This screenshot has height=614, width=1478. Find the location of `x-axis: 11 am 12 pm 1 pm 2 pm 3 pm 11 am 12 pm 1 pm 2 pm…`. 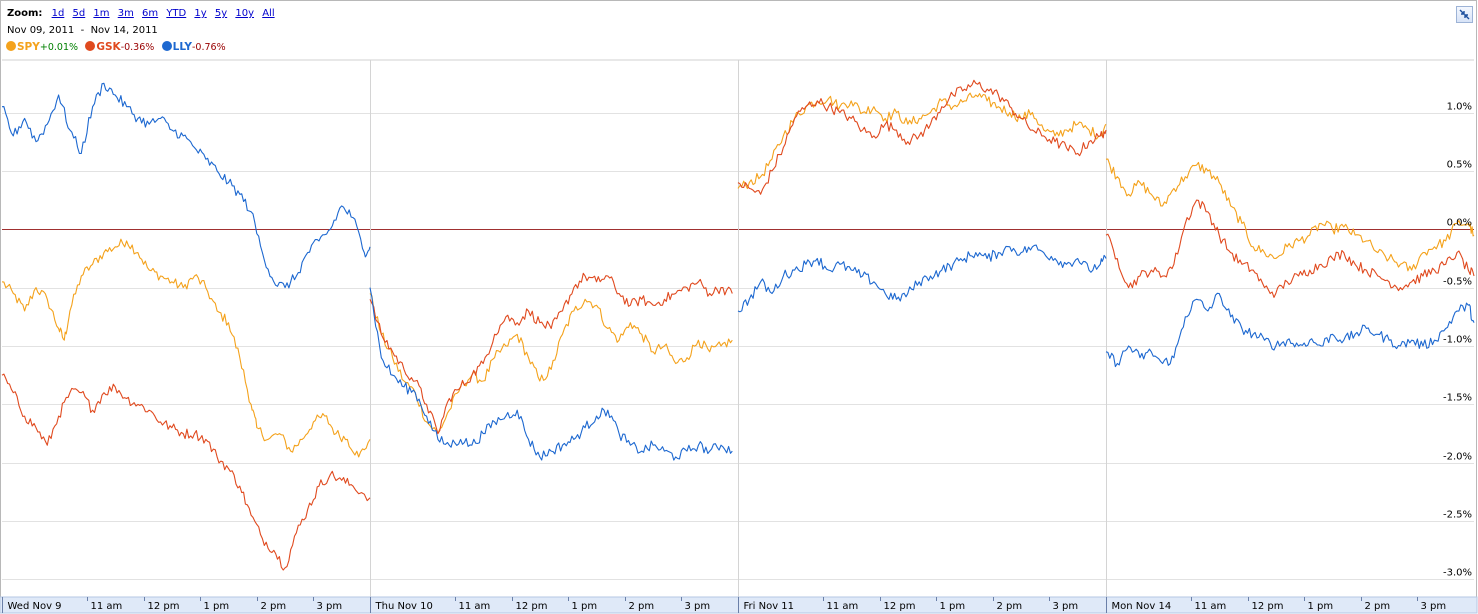

x-axis: 11 am 12 pm 1 pm 2 pm 3 pm 11 am 12 pm 1 pm 2 pm… is located at coordinates (739, 605).